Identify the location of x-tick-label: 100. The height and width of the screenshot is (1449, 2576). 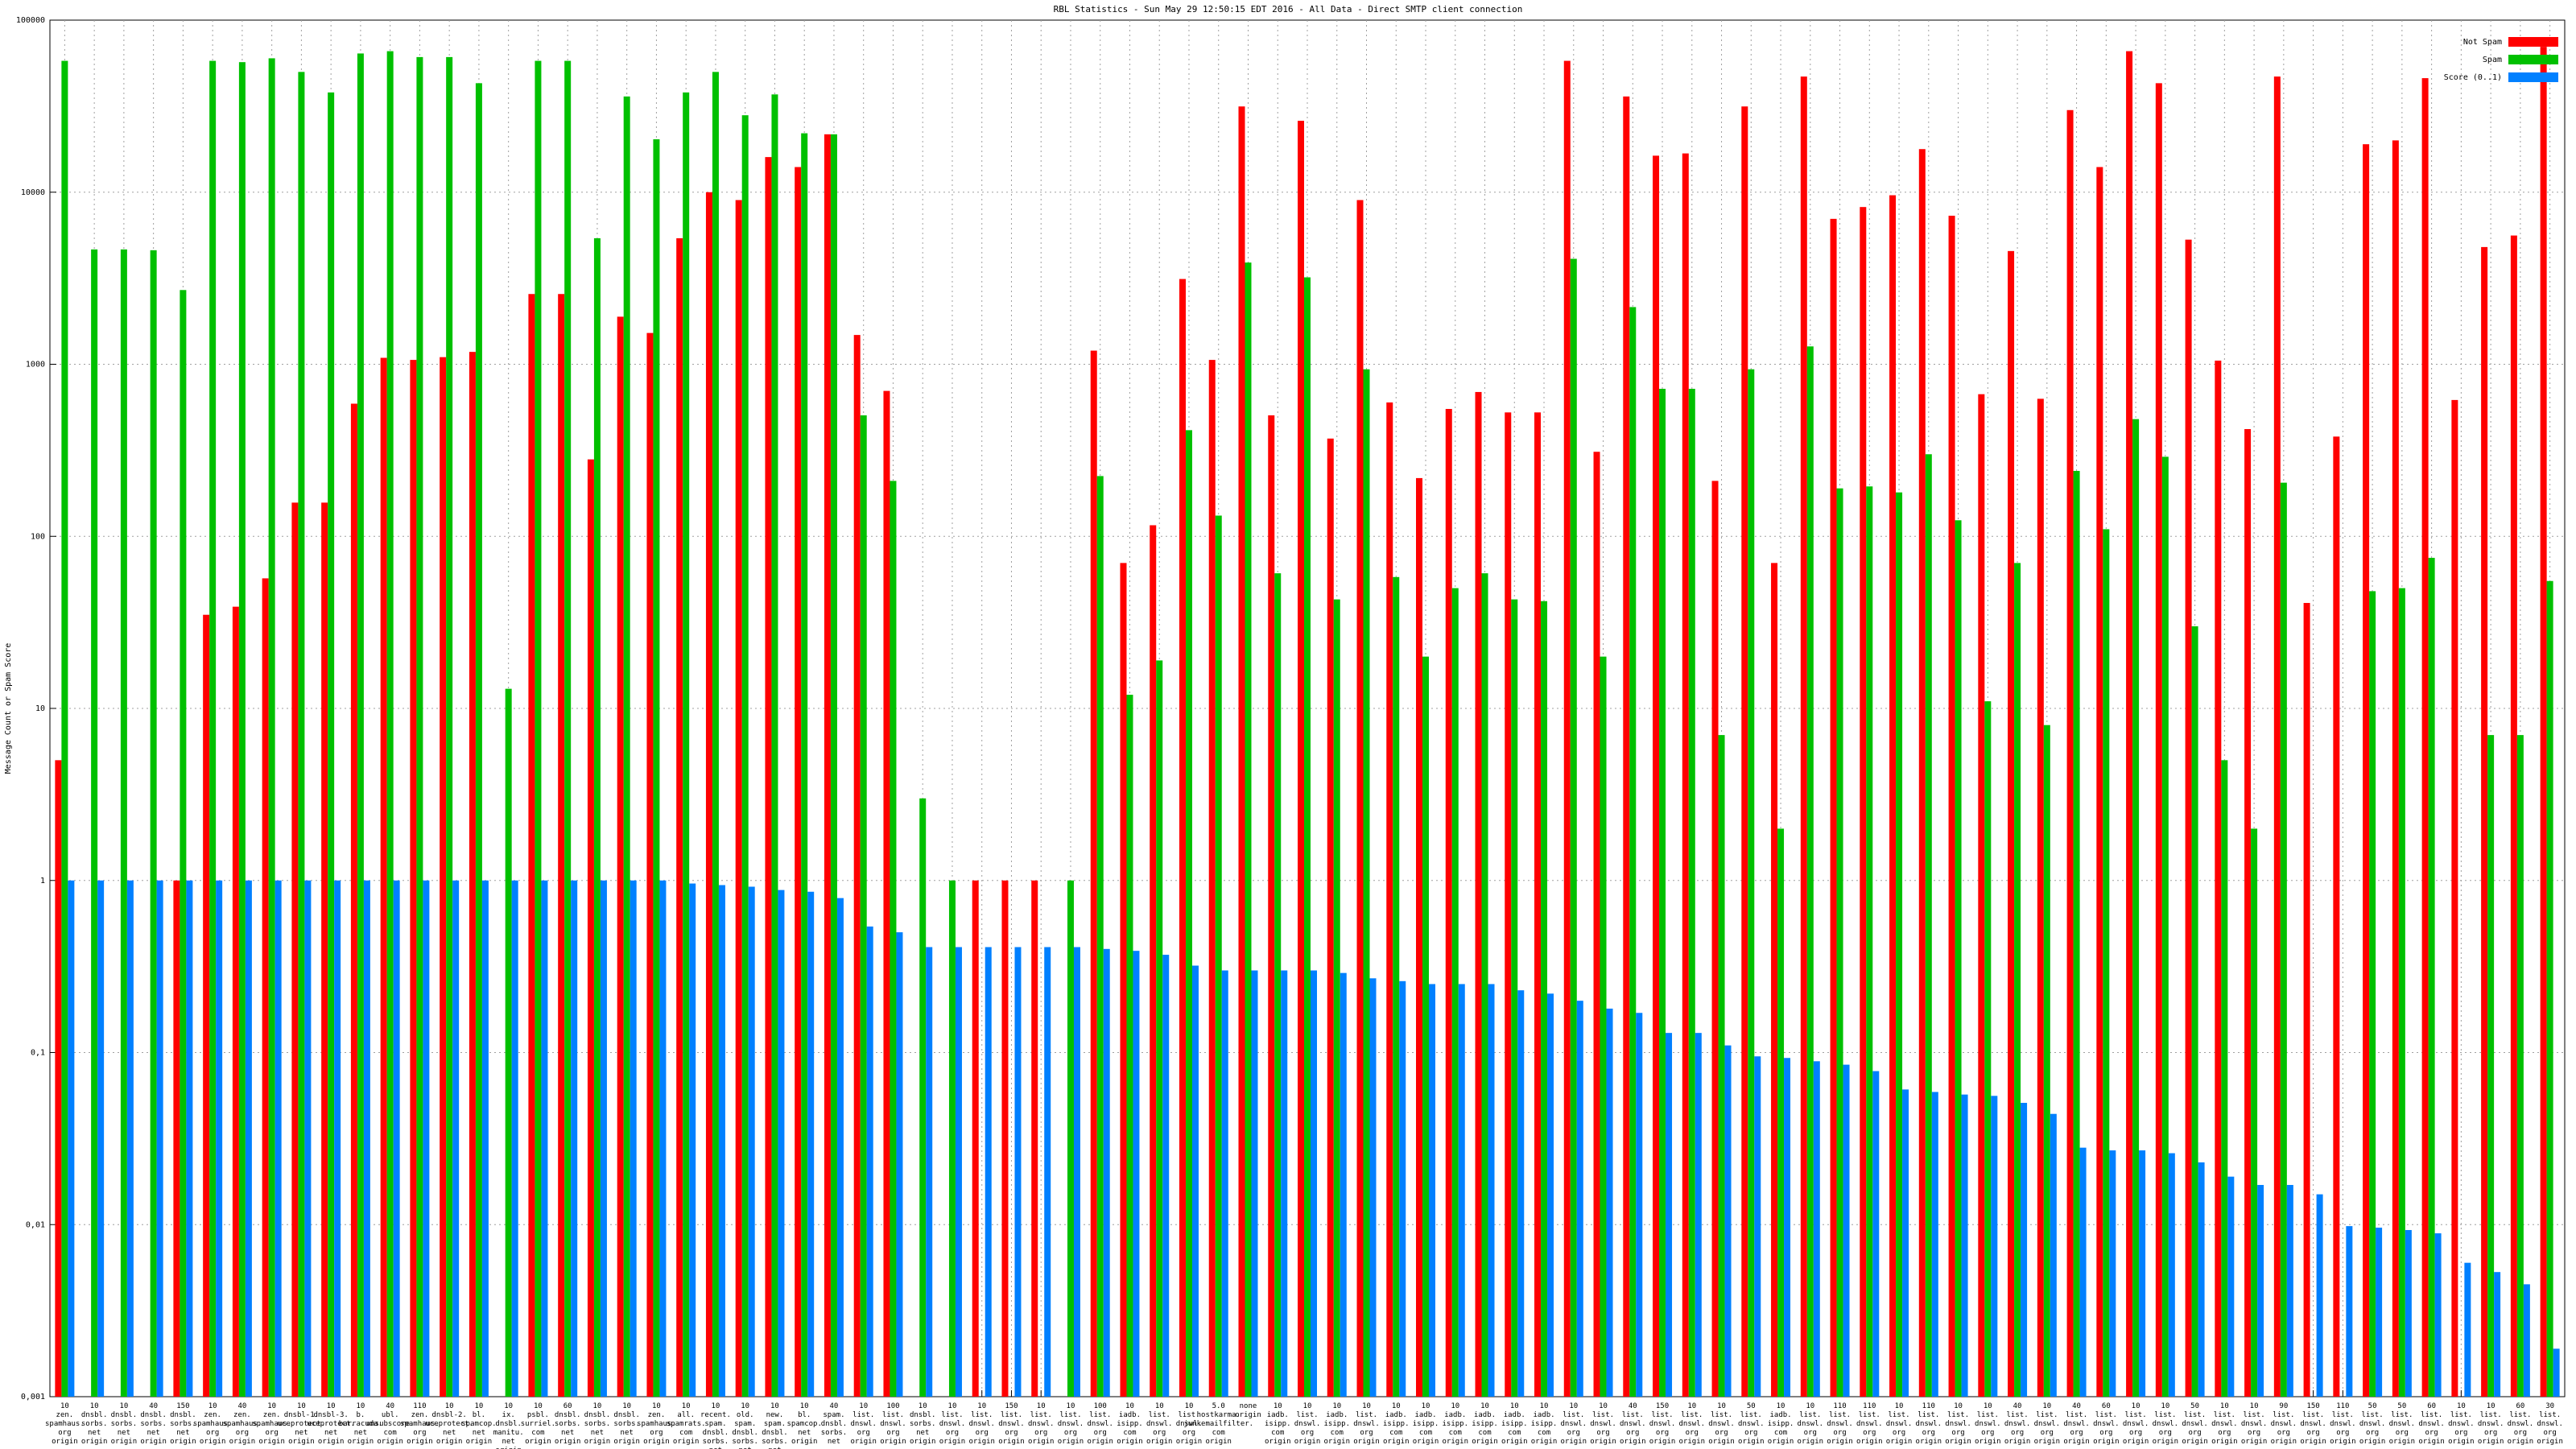
(1100, 1406).